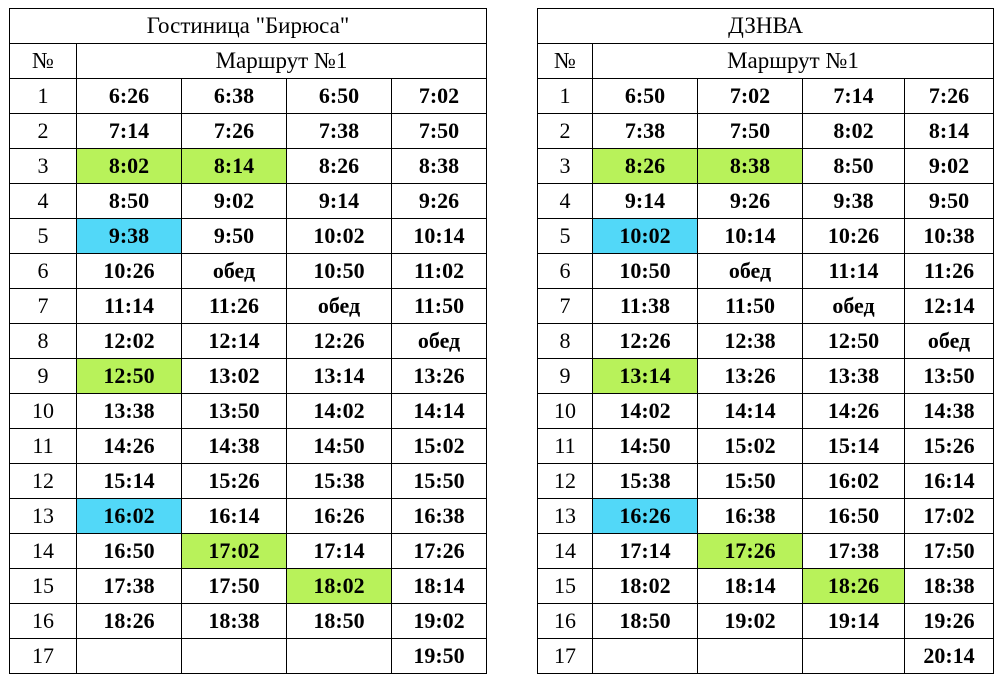 Image resolution: width=1002 pixels, height=682 pixels. What do you see at coordinates (339, 96) in the screenshot?
I see `time-cell: 6:50` at bounding box center [339, 96].